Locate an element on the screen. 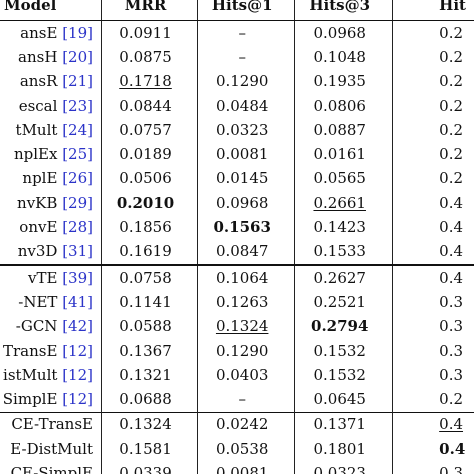  hits1-cell: 0.0323 is located at coordinates (246, 130).